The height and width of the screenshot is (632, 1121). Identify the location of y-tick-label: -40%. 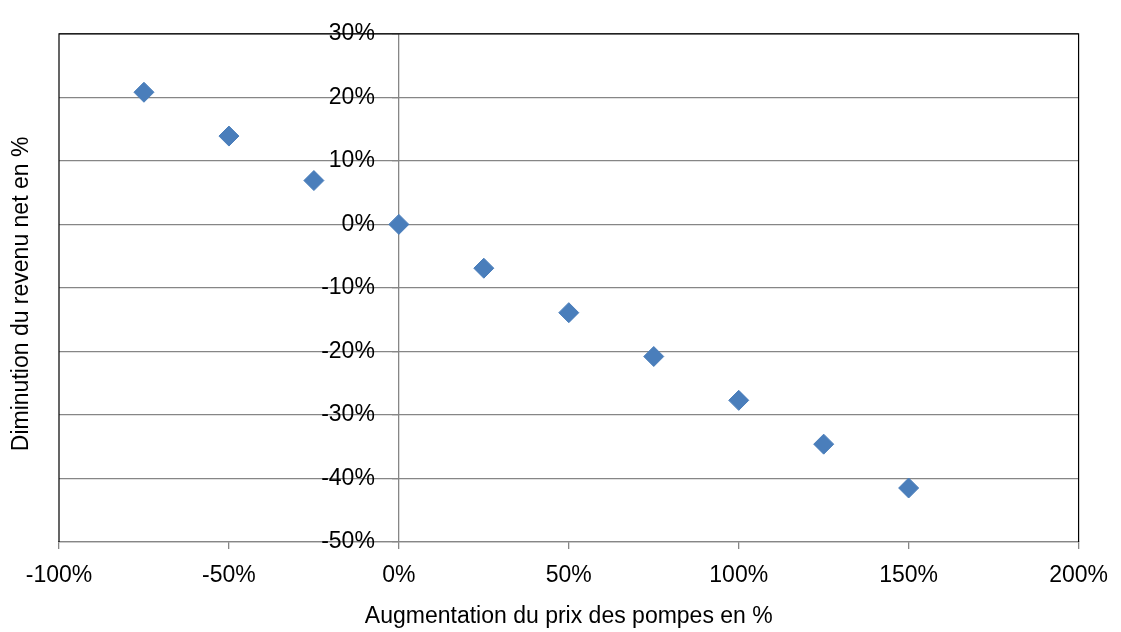
(348, 476).